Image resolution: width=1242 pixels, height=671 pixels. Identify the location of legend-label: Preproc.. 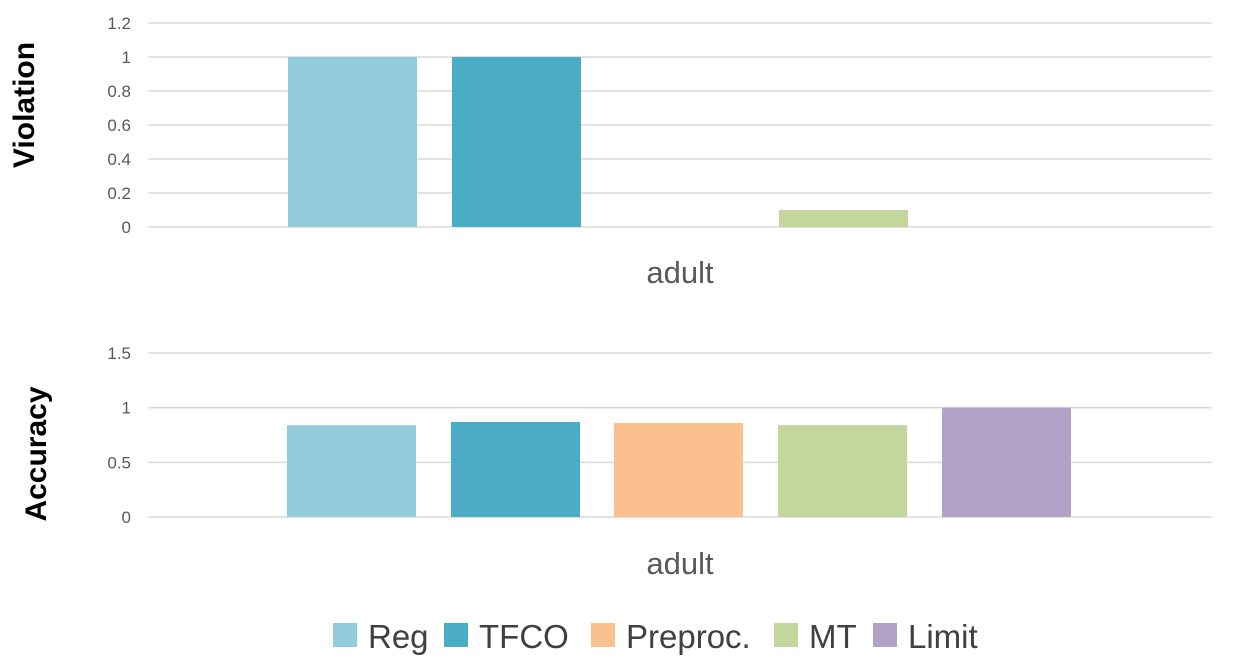
(688, 636).